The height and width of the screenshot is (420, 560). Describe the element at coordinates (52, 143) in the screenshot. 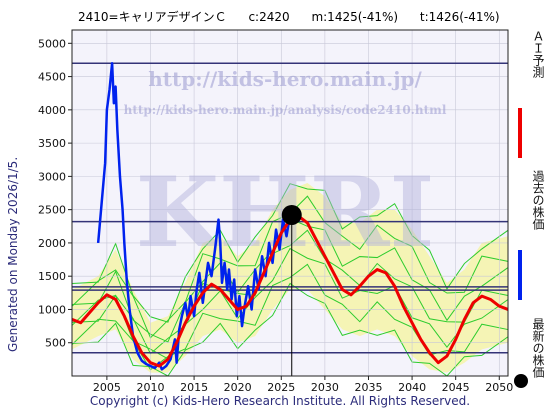

I see `y-tick-label: 3500` at that location.